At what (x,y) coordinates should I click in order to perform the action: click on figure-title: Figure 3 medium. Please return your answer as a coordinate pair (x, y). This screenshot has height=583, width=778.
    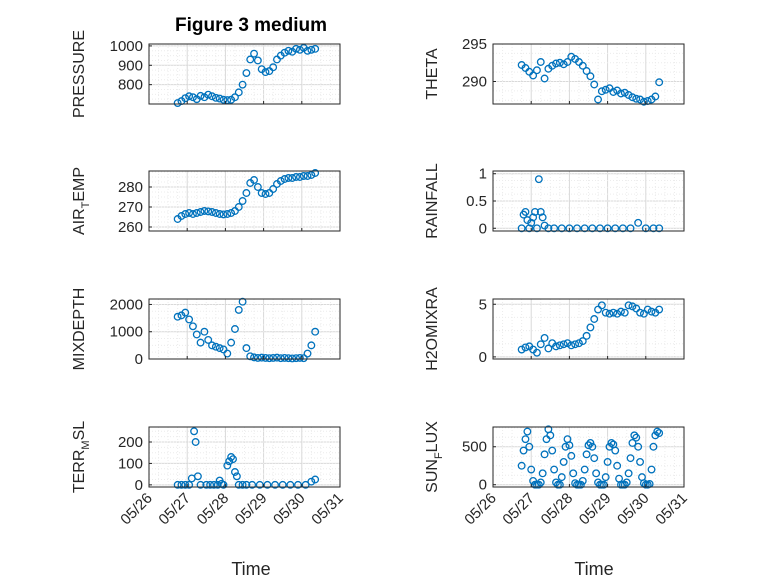
    Looking at the image, I should click on (251, 25).